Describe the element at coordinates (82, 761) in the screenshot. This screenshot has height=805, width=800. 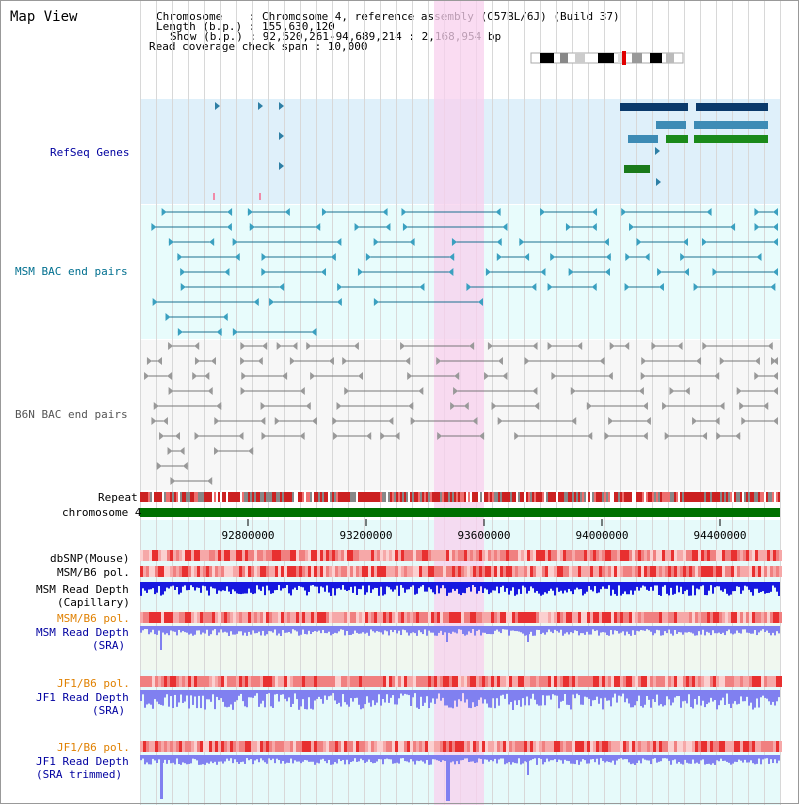
I see `track-label-jf1-depth-trim: JF1 Read Depth` at that location.